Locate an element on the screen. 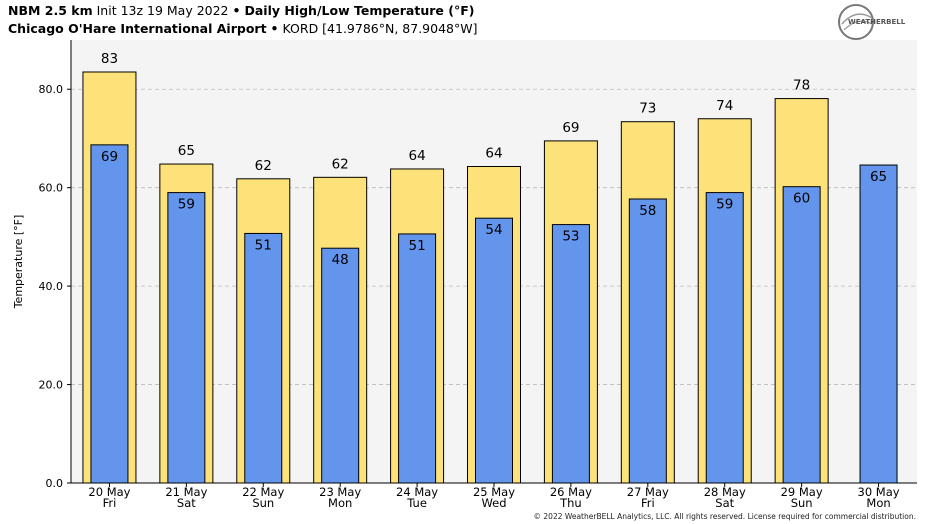  low-temp-label: 60 is located at coordinates (801, 199).